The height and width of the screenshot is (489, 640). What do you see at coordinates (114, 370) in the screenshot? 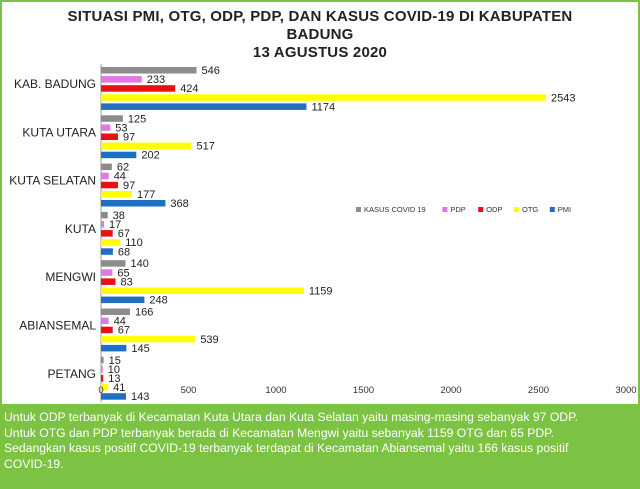
I see `bar-value-label: 10` at bounding box center [114, 370].